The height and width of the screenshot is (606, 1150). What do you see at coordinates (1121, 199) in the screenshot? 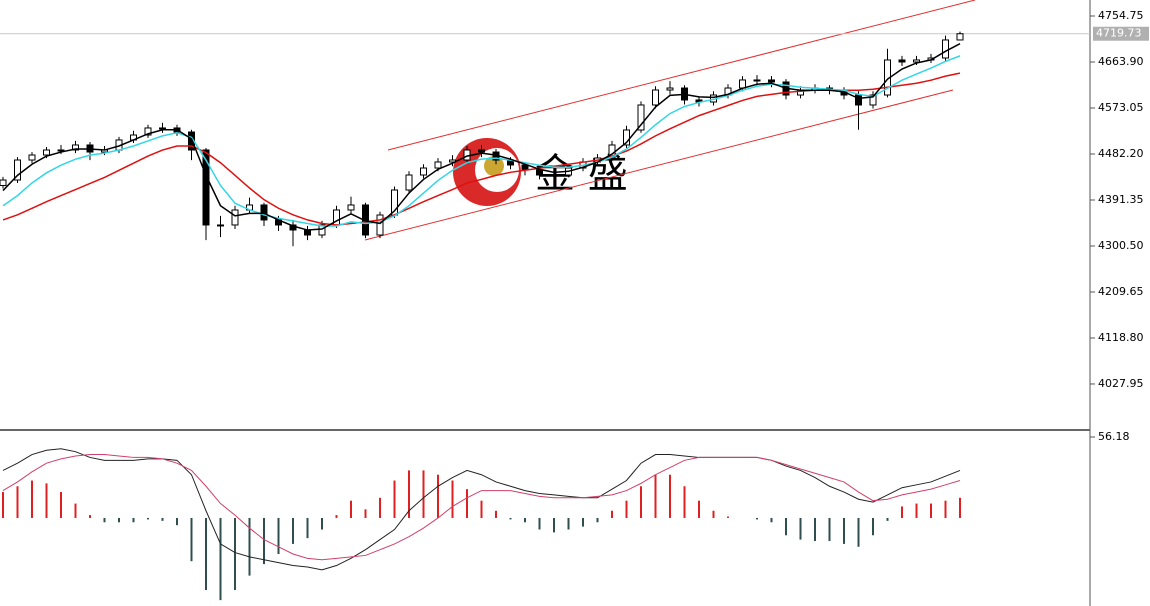
I see `y-tick-label: 4391.35` at bounding box center [1121, 199].